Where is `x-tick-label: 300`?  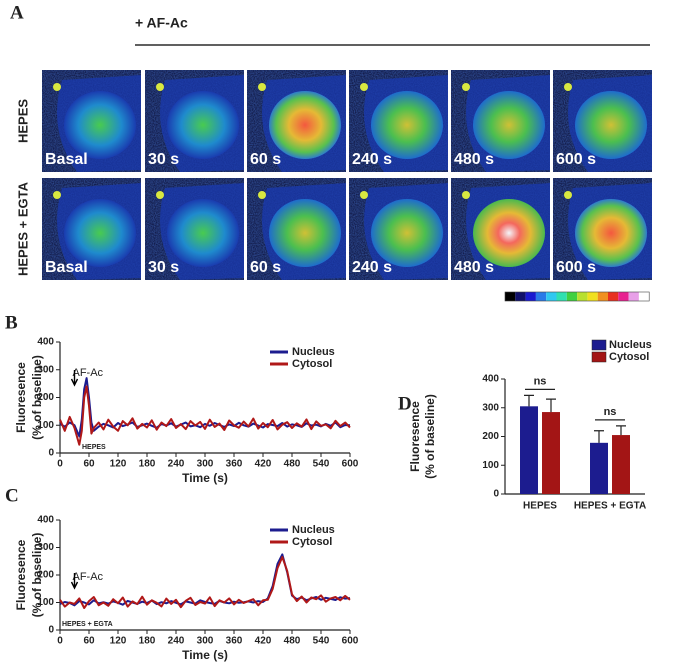 x-tick-label: 300 is located at coordinates (205, 464).